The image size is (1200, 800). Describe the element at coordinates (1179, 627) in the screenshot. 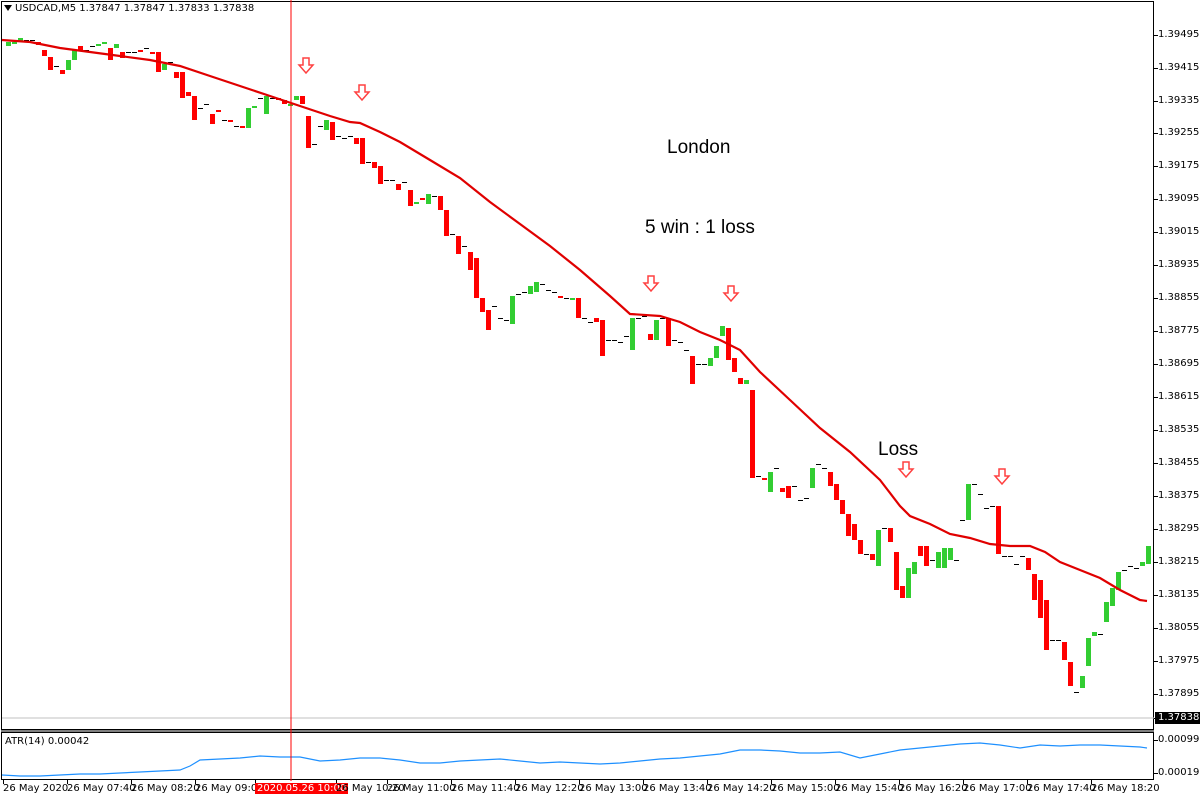

I see `price-axis-label: 1.38055` at that location.